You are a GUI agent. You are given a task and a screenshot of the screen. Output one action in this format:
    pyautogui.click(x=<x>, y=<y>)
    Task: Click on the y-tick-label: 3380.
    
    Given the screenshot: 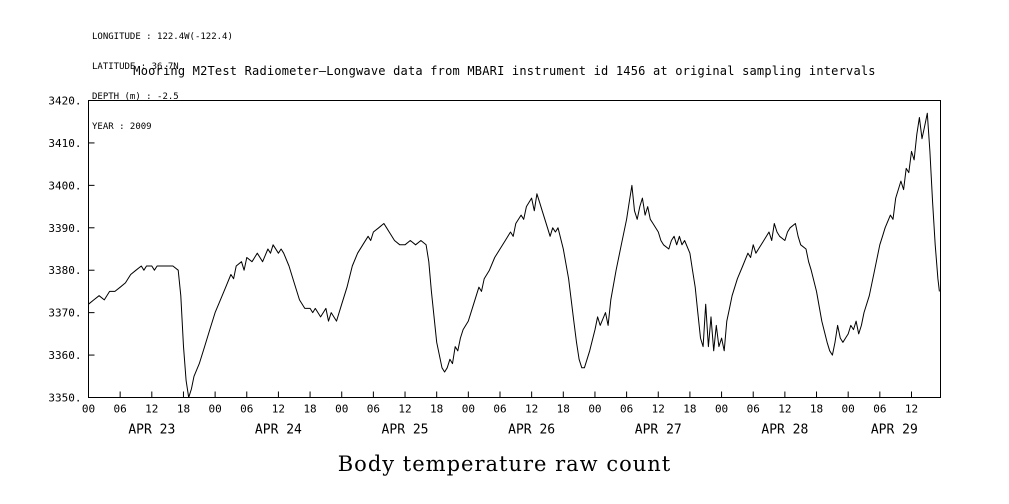 What is the action you would take?
    pyautogui.click(x=64, y=270)
    